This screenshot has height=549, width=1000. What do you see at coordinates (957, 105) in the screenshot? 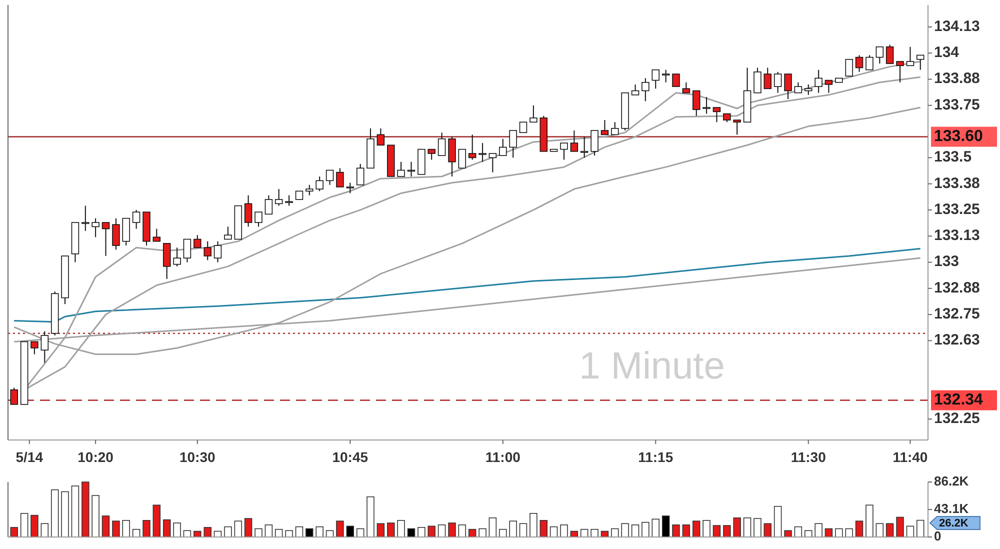
I see `y-tick-label: 133.75` at bounding box center [957, 105].